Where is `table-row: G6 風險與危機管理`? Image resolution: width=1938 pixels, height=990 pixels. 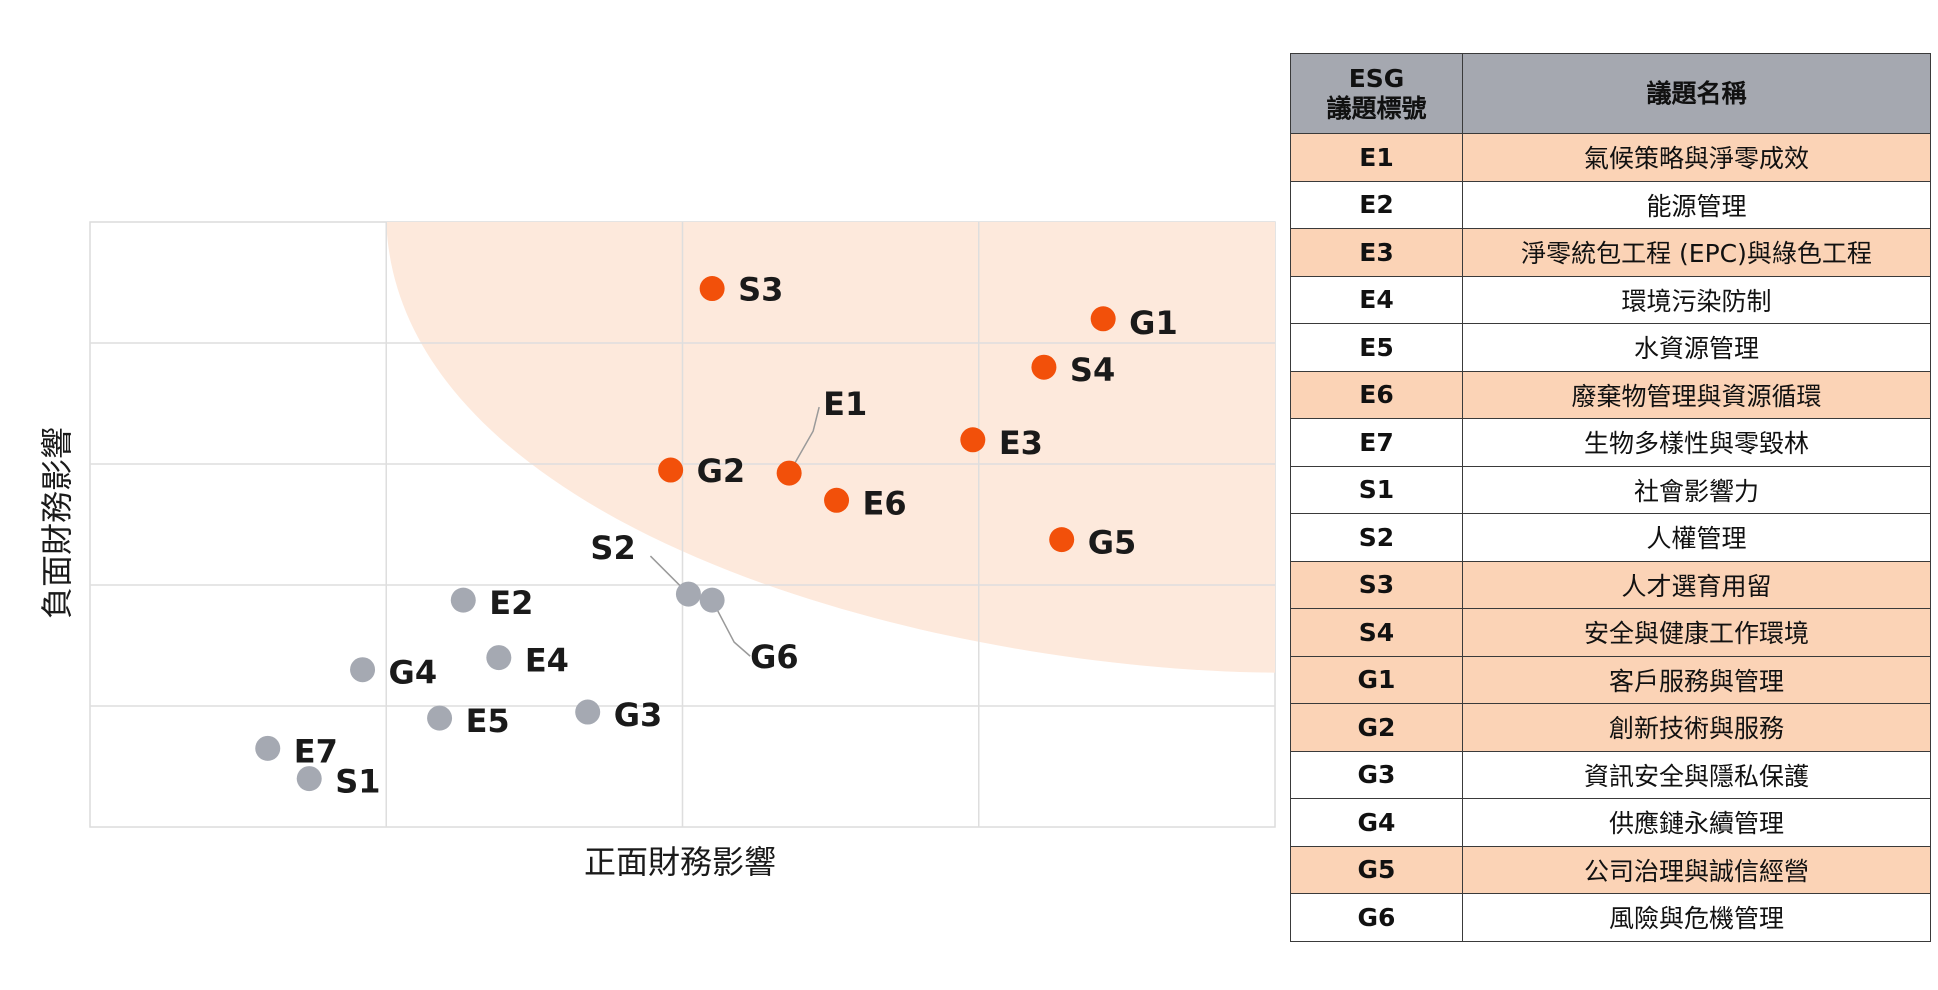
table-row: G6 風險與危機管理 is located at coordinates (1610, 917).